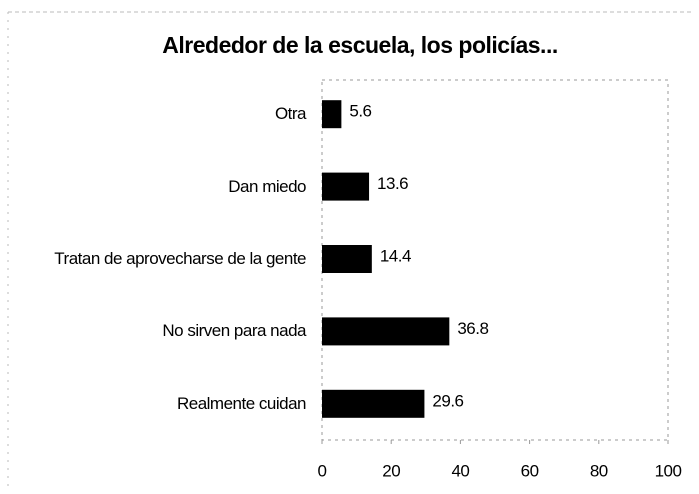  I want to click on data-label: 5.6, so click(360, 111).